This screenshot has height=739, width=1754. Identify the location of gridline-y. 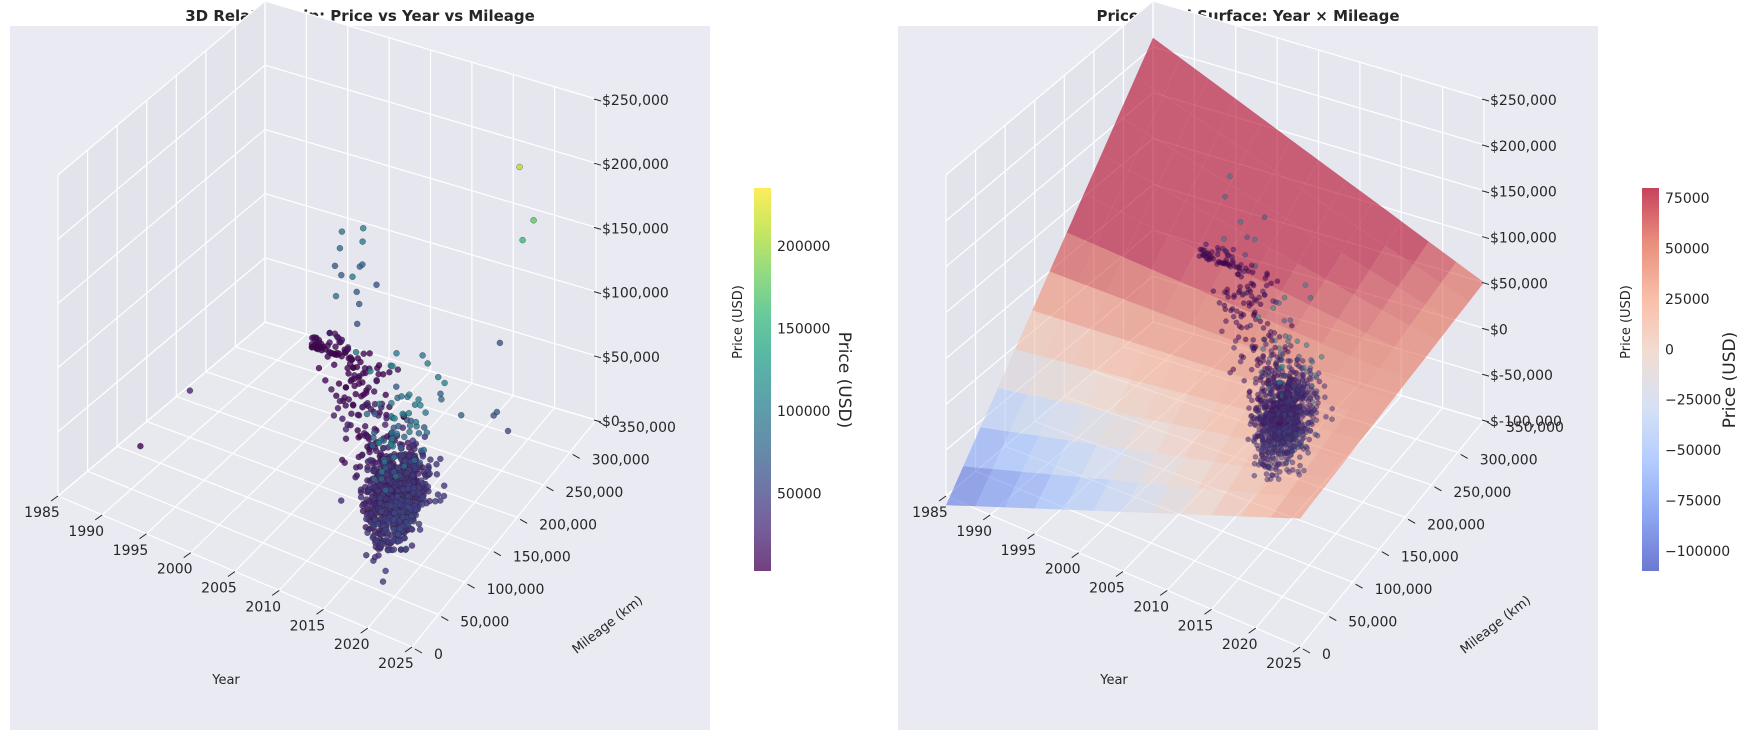
(290, 514).